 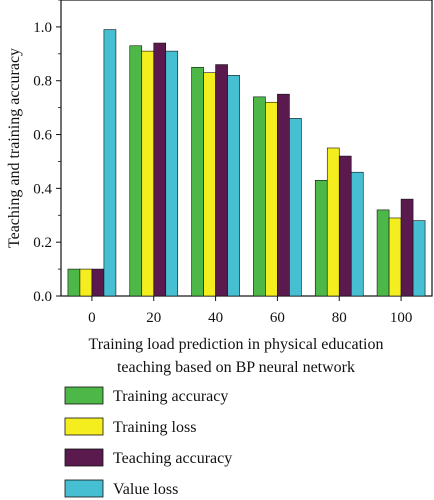 I want to click on x-tick-label: 40, so click(x=215, y=318).